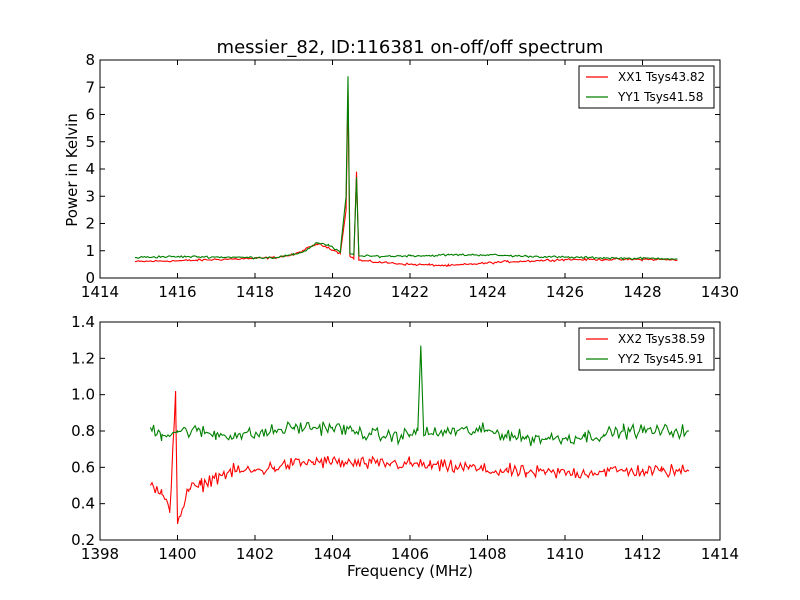 Image resolution: width=800 pixels, height=600 pixels. What do you see at coordinates (100, 554) in the screenshot?
I see `x-tick-label: 1398` at bounding box center [100, 554].